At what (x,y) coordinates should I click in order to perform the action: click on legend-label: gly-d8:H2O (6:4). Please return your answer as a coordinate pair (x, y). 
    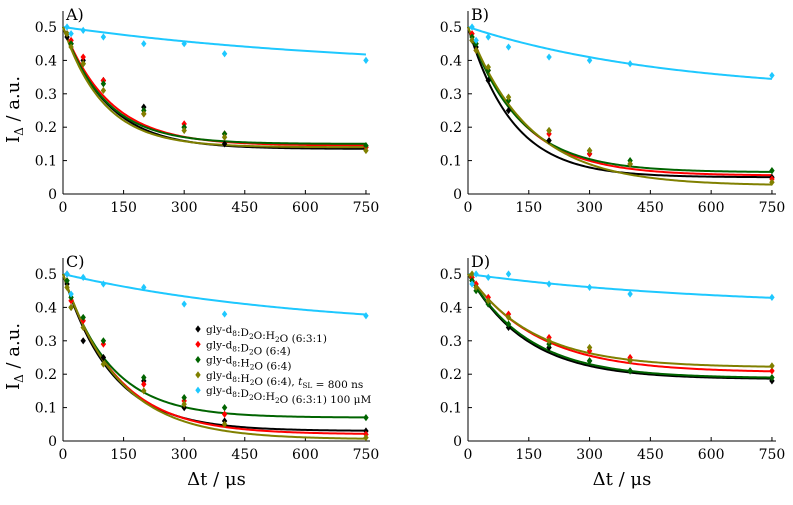
    Looking at the image, I should click on (248, 364).